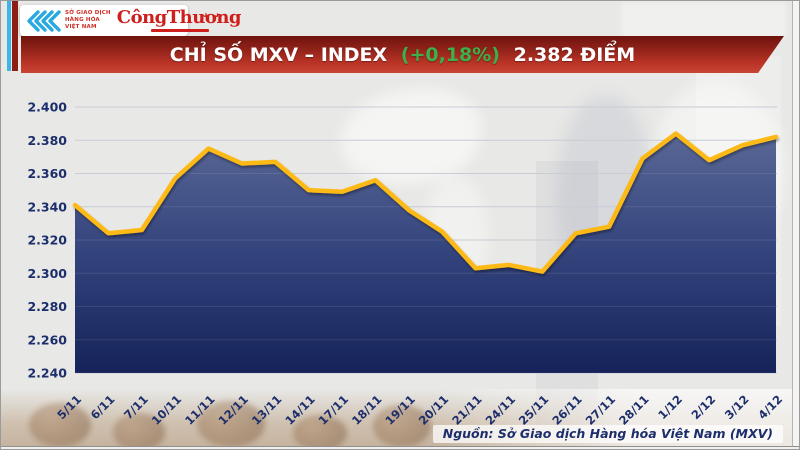  What do you see at coordinates (467, 410) in the screenshot?
I see `svg-text: 21/11` at bounding box center [467, 410].